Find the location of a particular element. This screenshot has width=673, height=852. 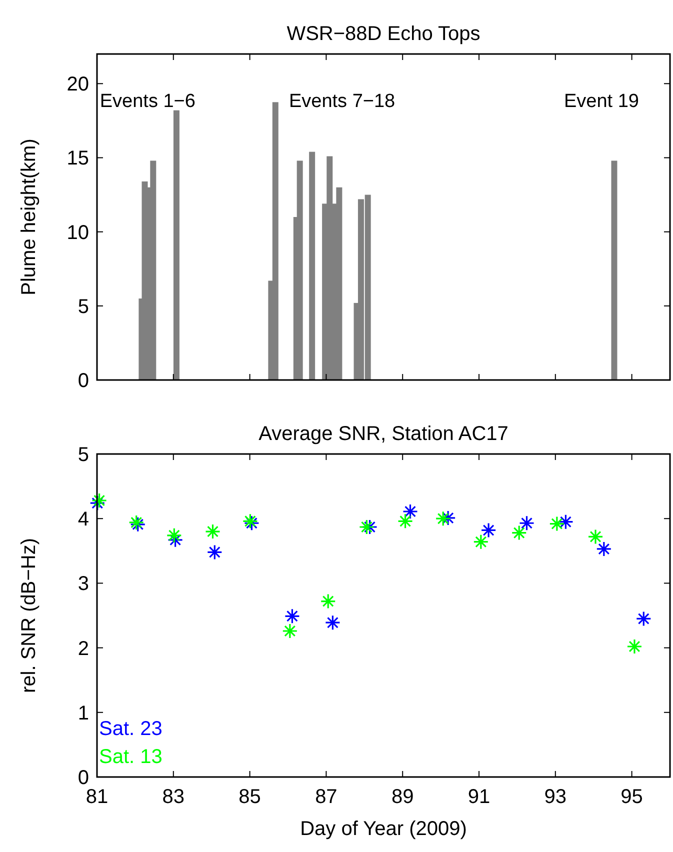

x-tick-label: 85 is located at coordinates (249, 797).